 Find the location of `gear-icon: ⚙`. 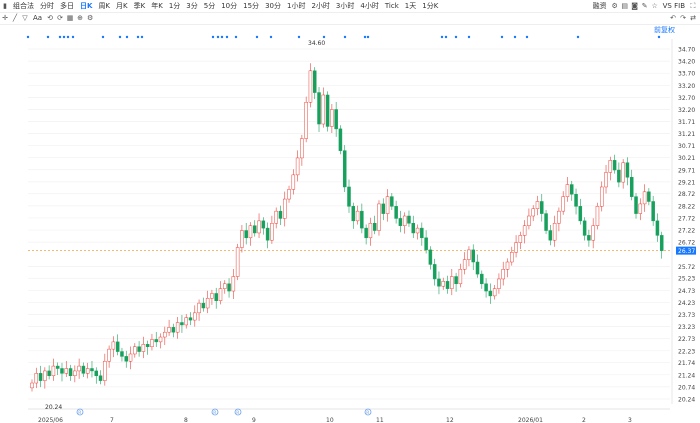

gear-icon: ⚙ is located at coordinates (614, 6).